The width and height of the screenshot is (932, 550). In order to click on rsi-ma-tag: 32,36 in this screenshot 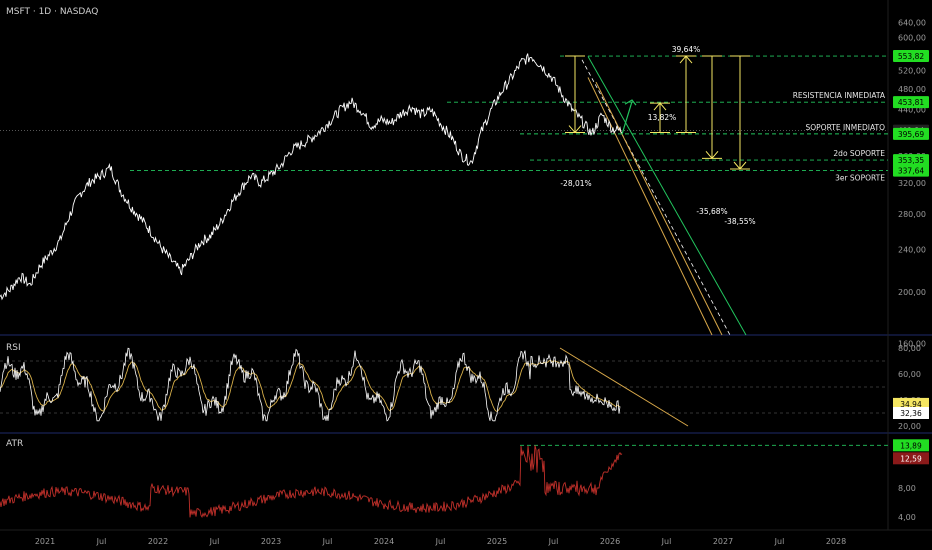, I will do `click(911, 413)`.